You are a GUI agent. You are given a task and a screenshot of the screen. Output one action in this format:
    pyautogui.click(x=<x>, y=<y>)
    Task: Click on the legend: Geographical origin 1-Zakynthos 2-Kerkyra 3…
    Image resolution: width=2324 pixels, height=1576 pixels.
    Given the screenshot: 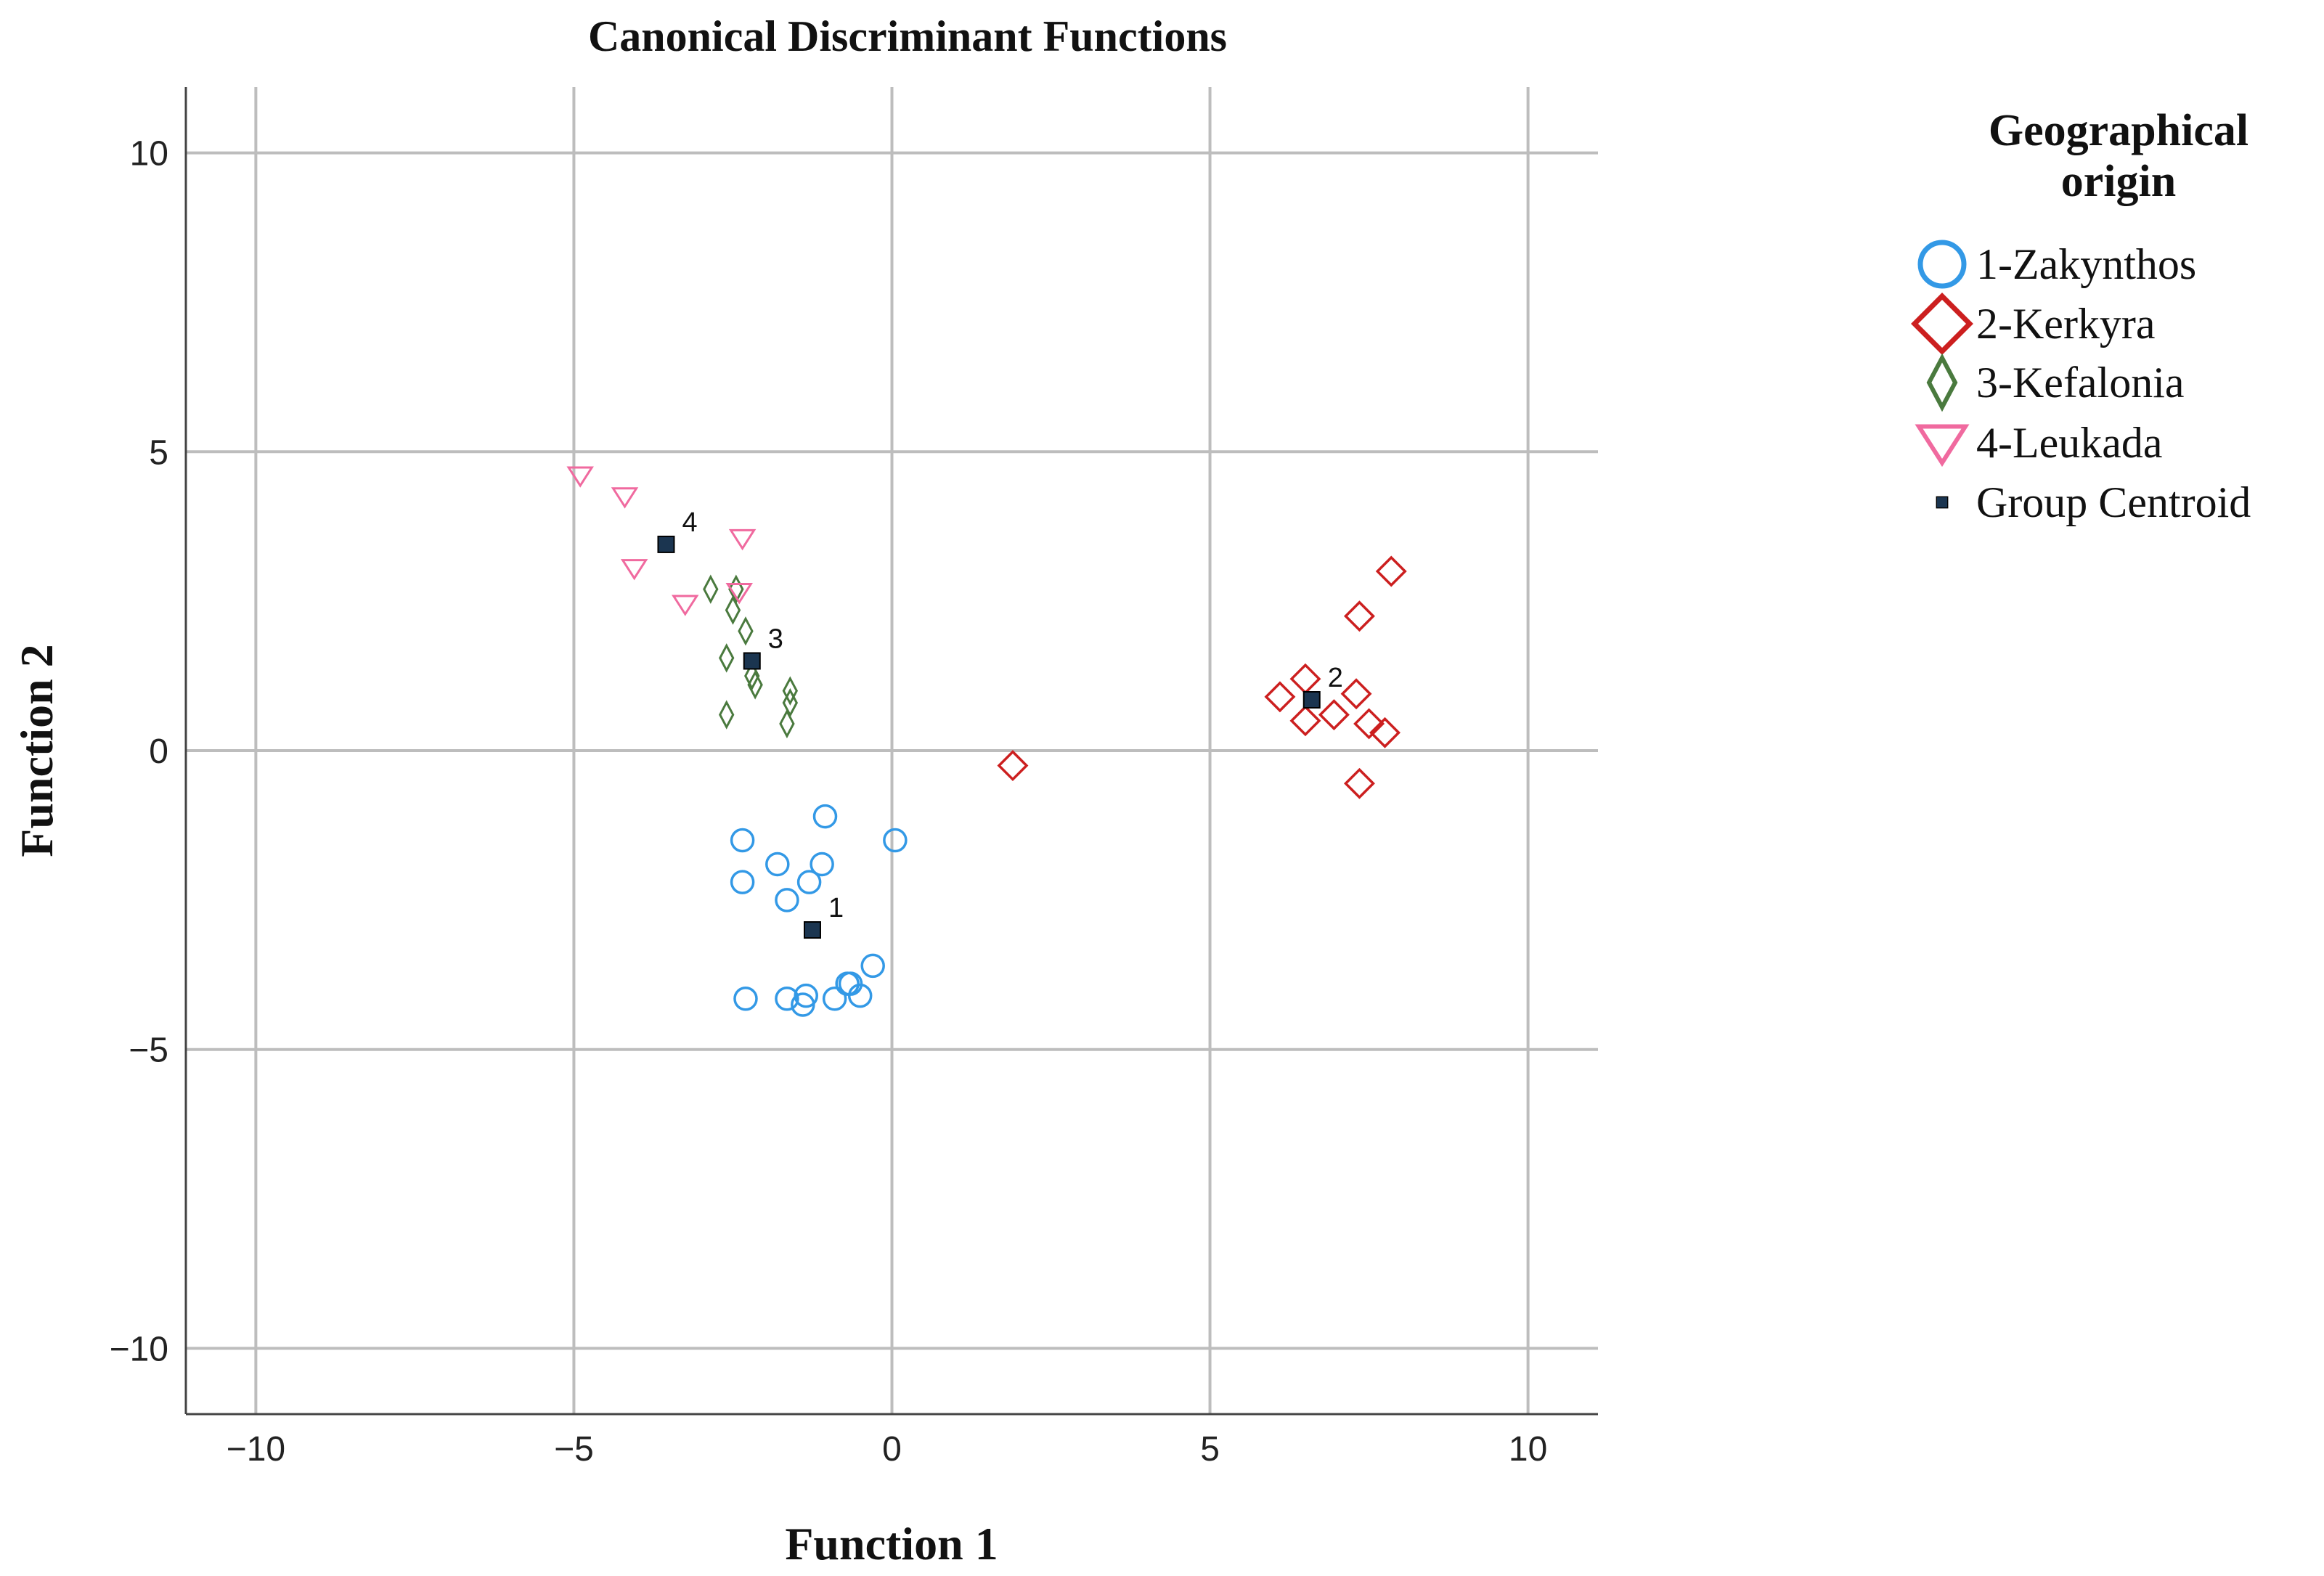 What is the action you would take?
    pyautogui.click(x=2081, y=316)
    